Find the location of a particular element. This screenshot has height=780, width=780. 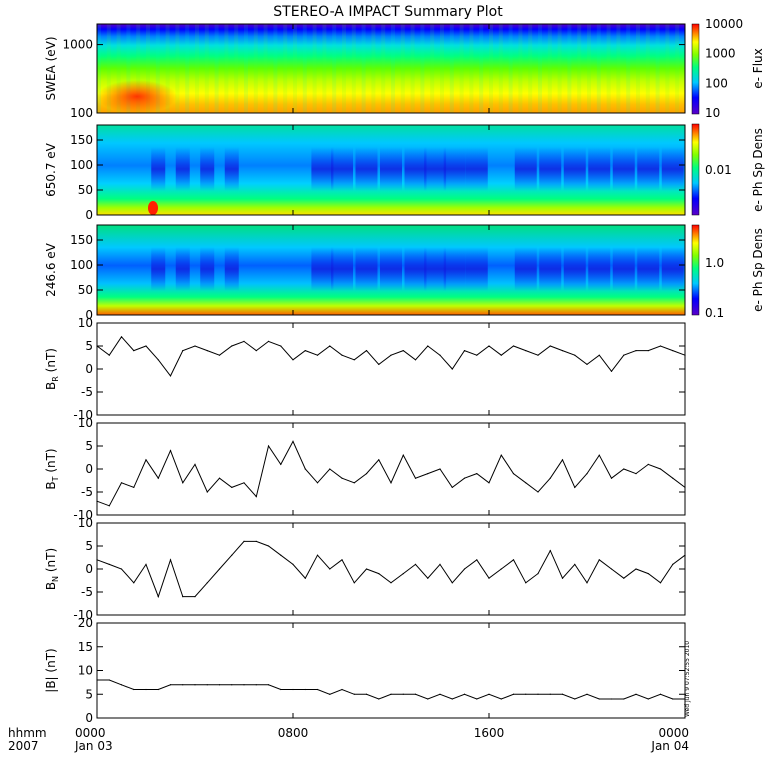

colorbar-tick-label: 0.1 is located at coordinates (714, 313).